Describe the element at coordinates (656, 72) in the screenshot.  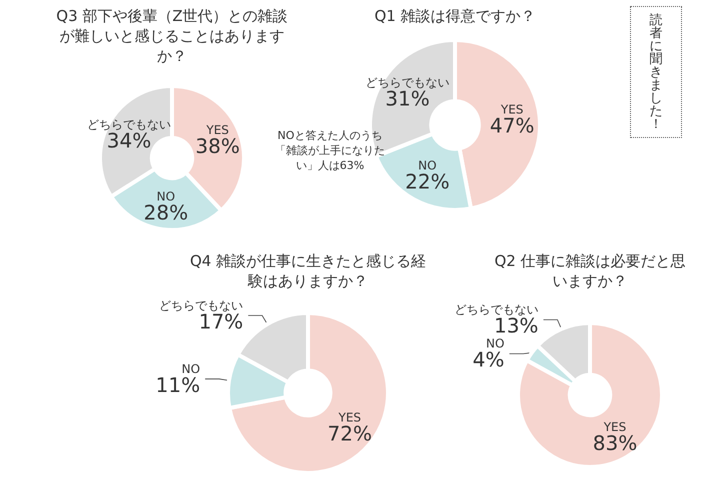
I see `chart-title: 読者に聞きました！` at that location.